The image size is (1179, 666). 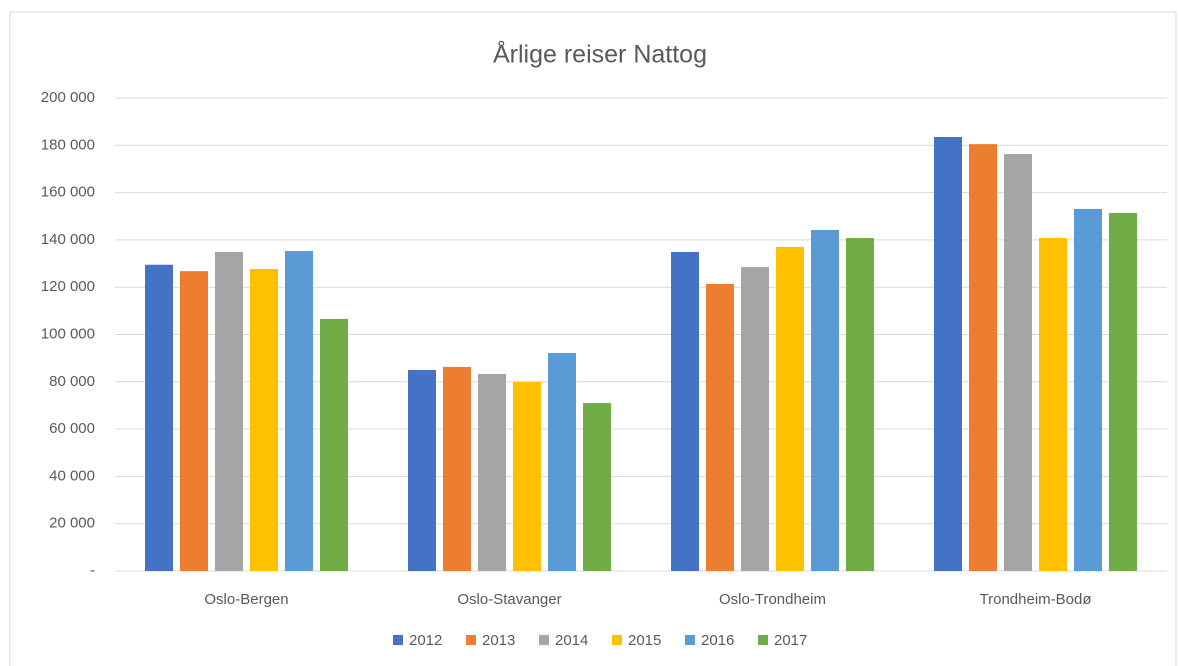 I want to click on y-tick-label: 40 000, so click(x=72, y=475).